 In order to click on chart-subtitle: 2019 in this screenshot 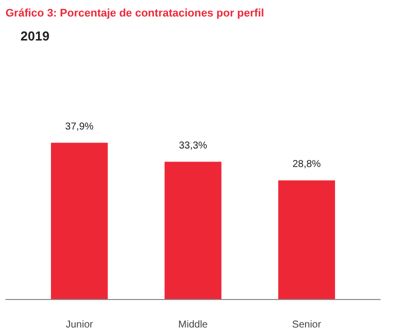, I will do `click(35, 36)`.